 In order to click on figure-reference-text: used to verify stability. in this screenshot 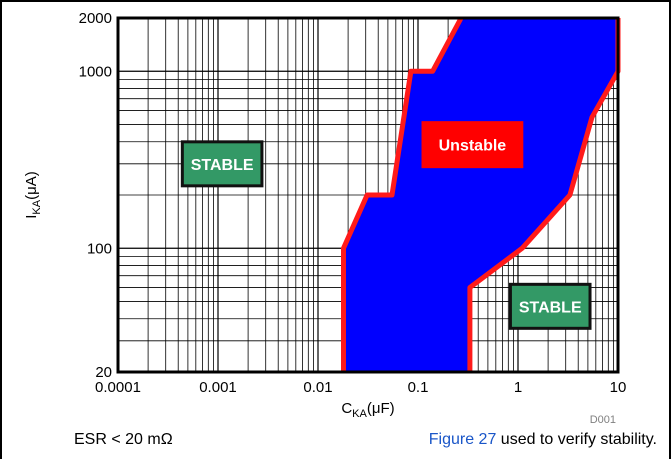, I will do `click(576, 439)`.